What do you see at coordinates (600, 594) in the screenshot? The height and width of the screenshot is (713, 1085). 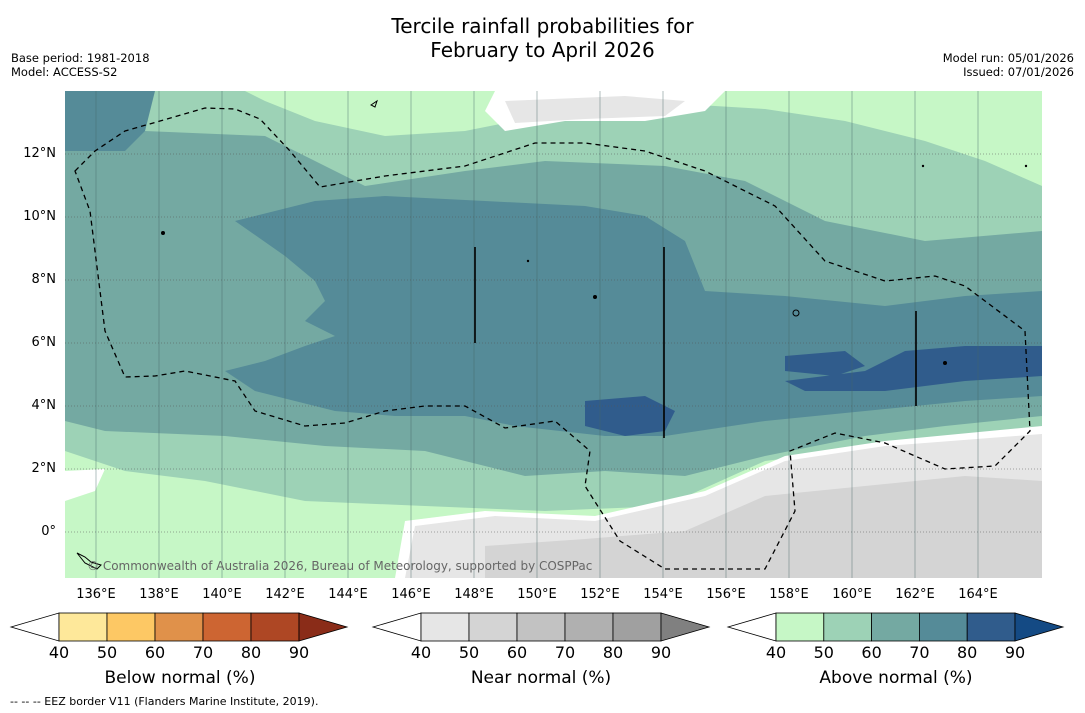 I see `lon-label-152e: 152°E` at bounding box center [600, 594].